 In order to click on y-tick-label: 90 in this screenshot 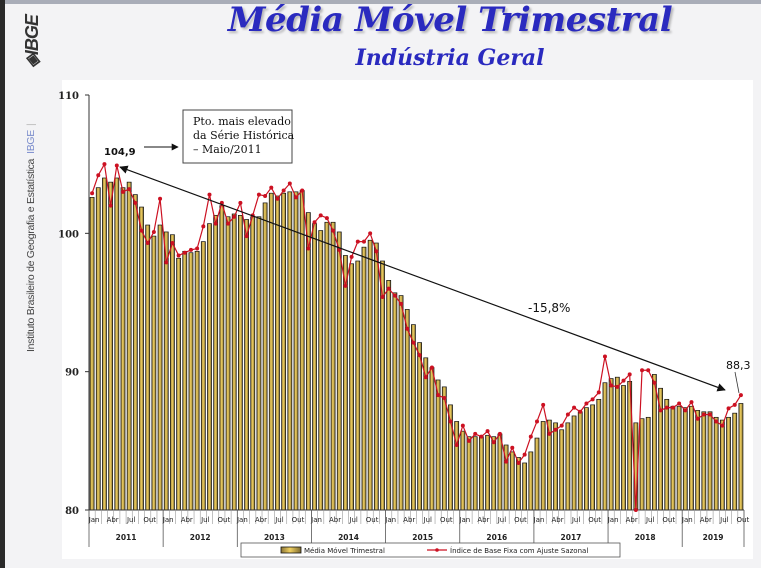, I will do `click(72, 373)`.